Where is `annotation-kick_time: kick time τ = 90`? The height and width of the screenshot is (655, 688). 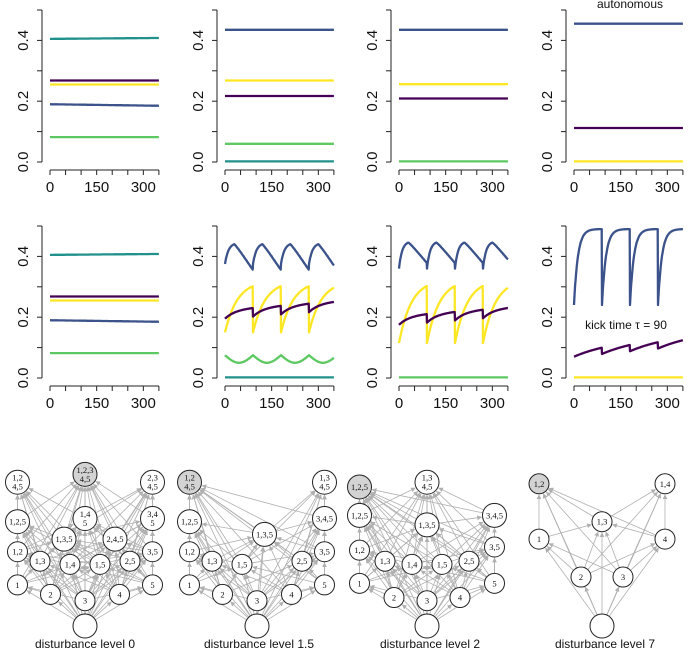
annotation-kick_time: kick time τ = 90 is located at coordinates (626, 325).